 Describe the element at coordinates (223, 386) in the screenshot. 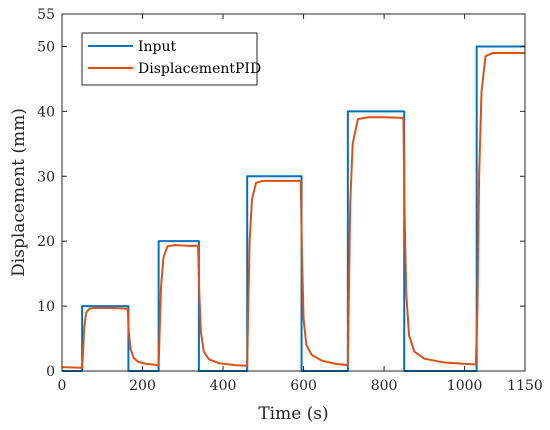

I see `x-tick-label: 400` at that location.